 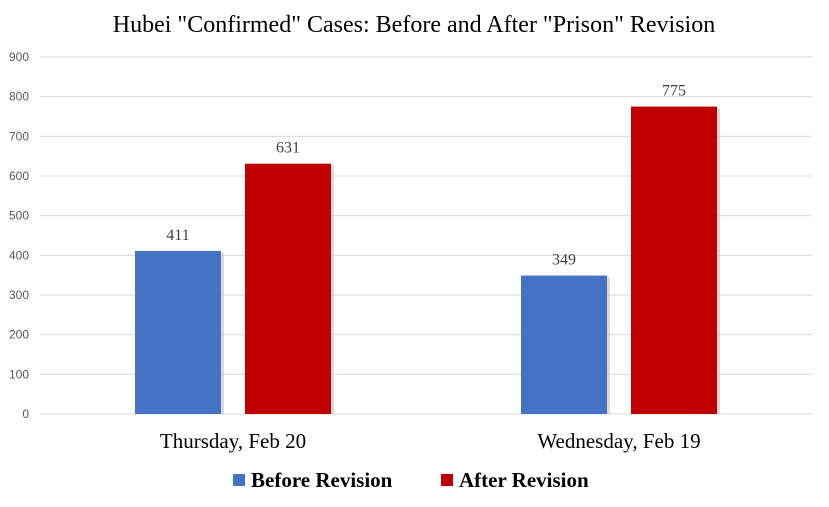 What do you see at coordinates (322, 480) in the screenshot?
I see `legend-label: Before Revision` at bounding box center [322, 480].